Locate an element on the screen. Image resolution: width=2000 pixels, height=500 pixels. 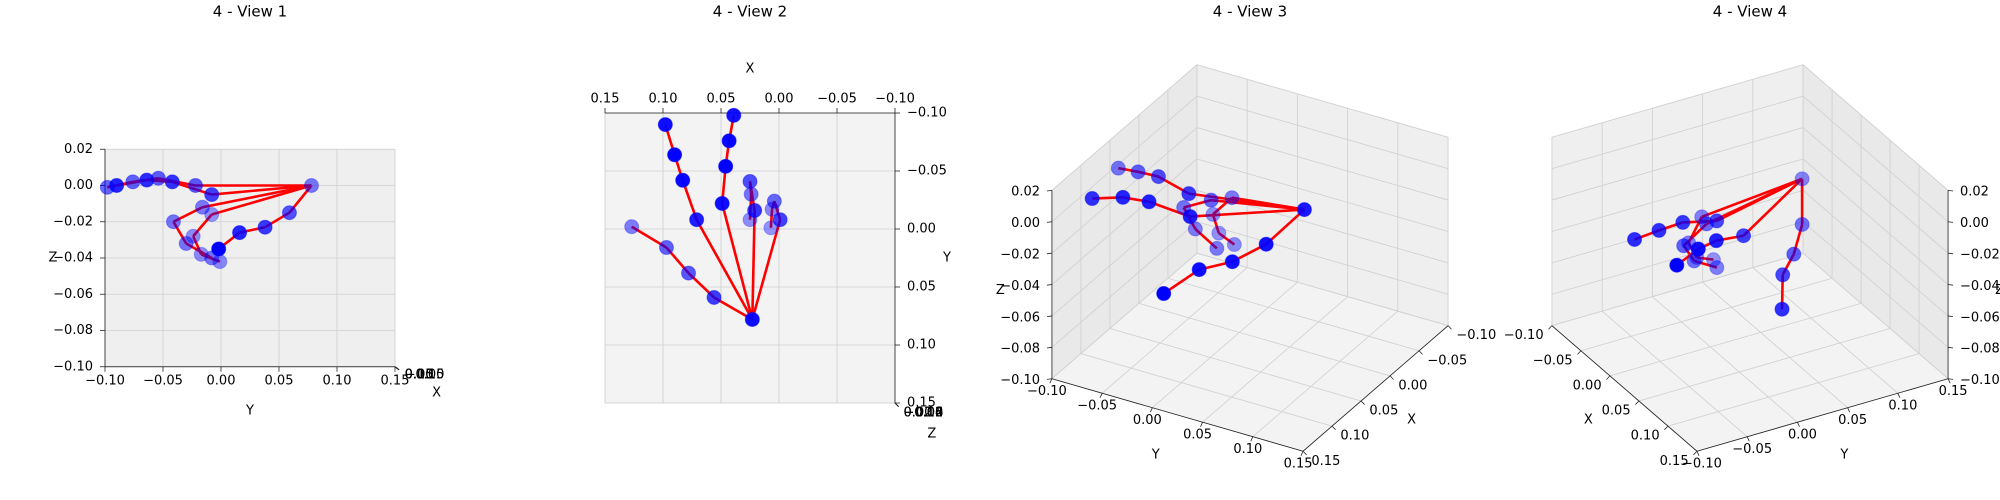
tick-label: −0.08 is located at coordinates (923, 412).